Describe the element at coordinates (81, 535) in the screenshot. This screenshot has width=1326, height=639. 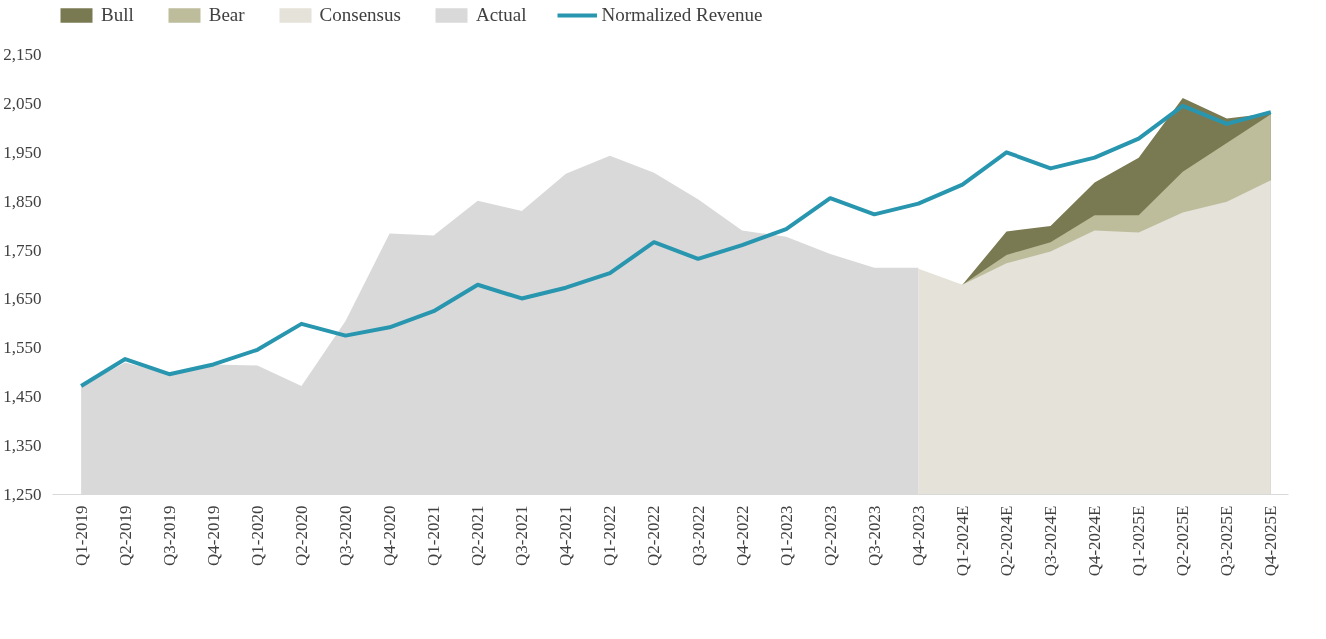
I see `x-tick-label: Q1-2019` at that location.